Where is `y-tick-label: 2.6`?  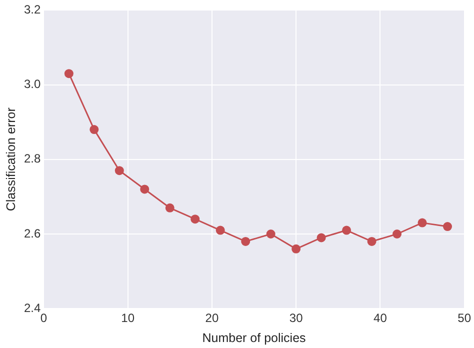
y-tick-label: 2.6 is located at coordinates (32, 233).